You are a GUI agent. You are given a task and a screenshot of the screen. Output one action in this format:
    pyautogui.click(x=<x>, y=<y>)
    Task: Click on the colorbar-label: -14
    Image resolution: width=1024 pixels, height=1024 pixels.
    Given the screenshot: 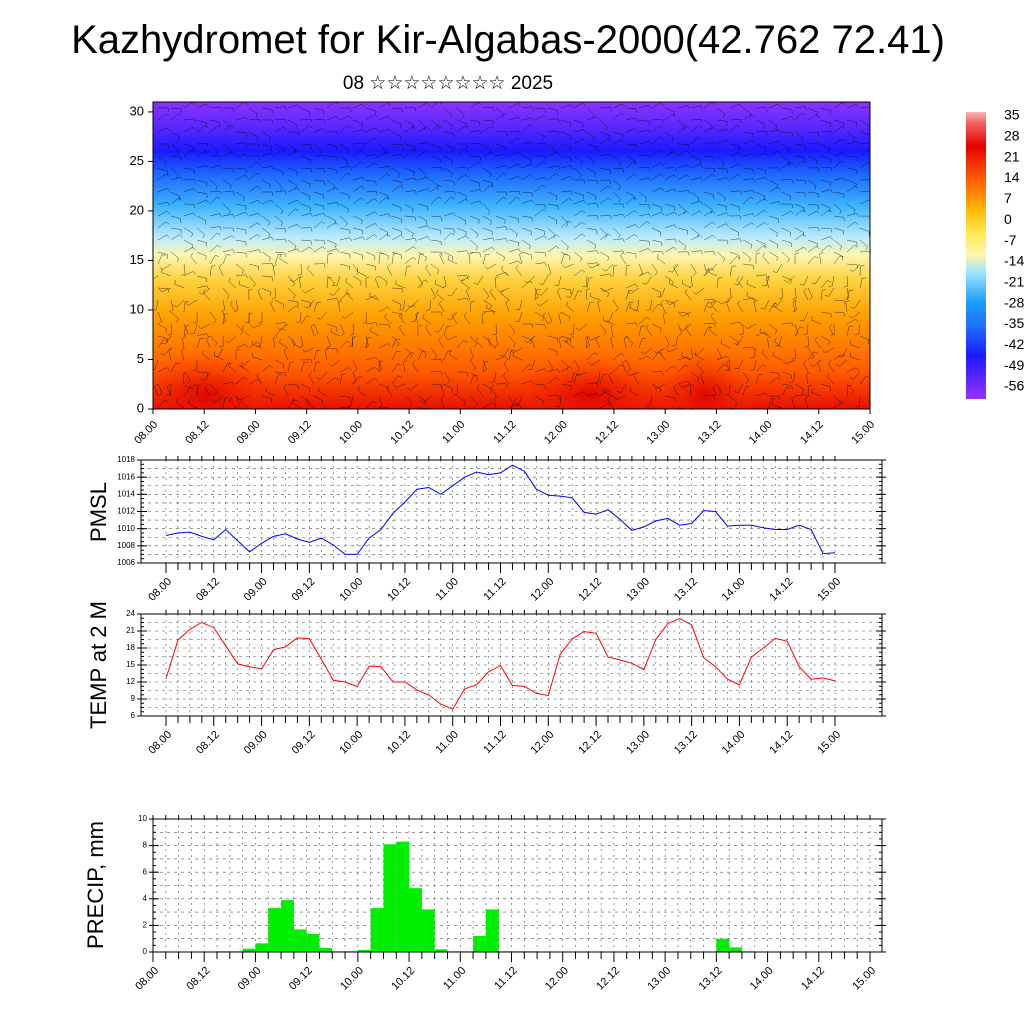 What is the action you would take?
    pyautogui.click(x=1014, y=261)
    